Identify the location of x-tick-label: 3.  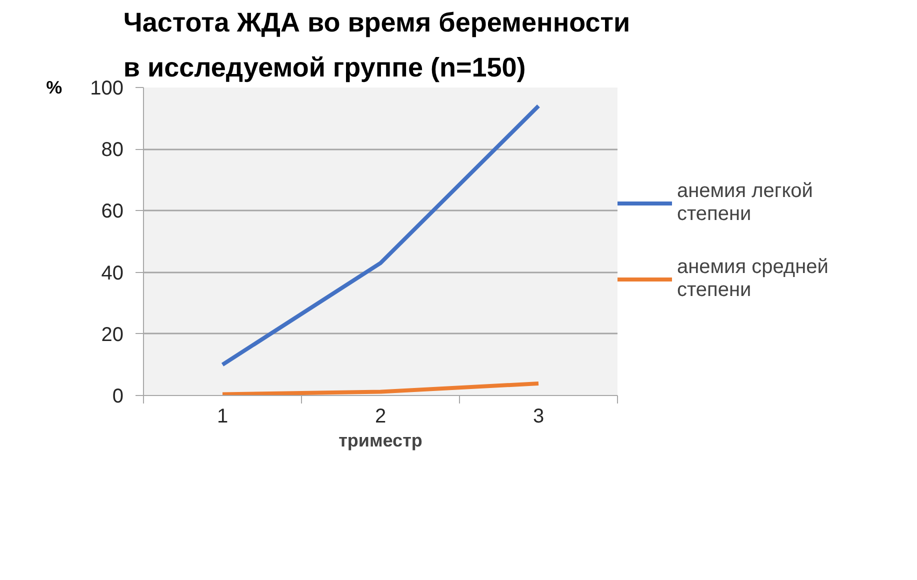
(538, 417).